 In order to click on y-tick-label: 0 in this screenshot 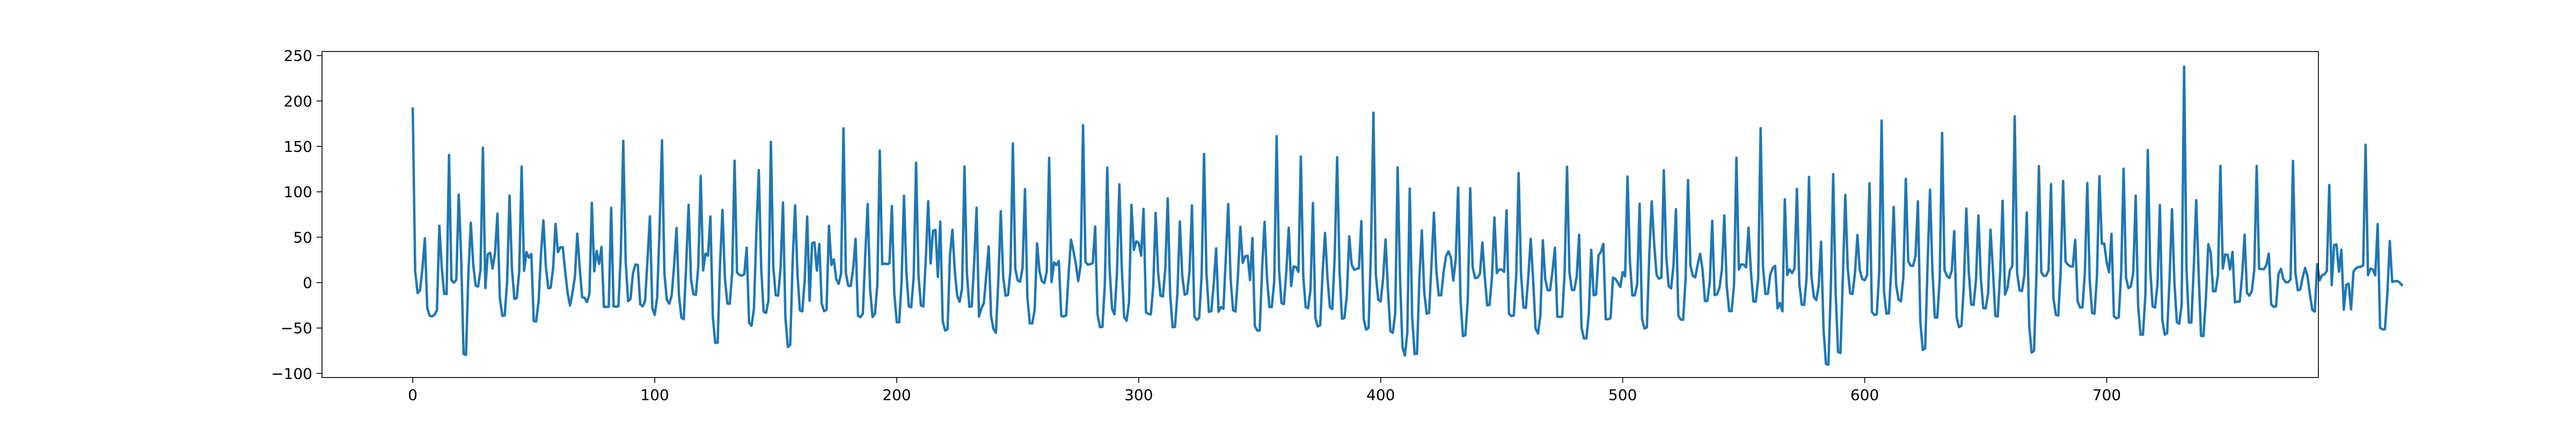, I will do `click(307, 283)`.